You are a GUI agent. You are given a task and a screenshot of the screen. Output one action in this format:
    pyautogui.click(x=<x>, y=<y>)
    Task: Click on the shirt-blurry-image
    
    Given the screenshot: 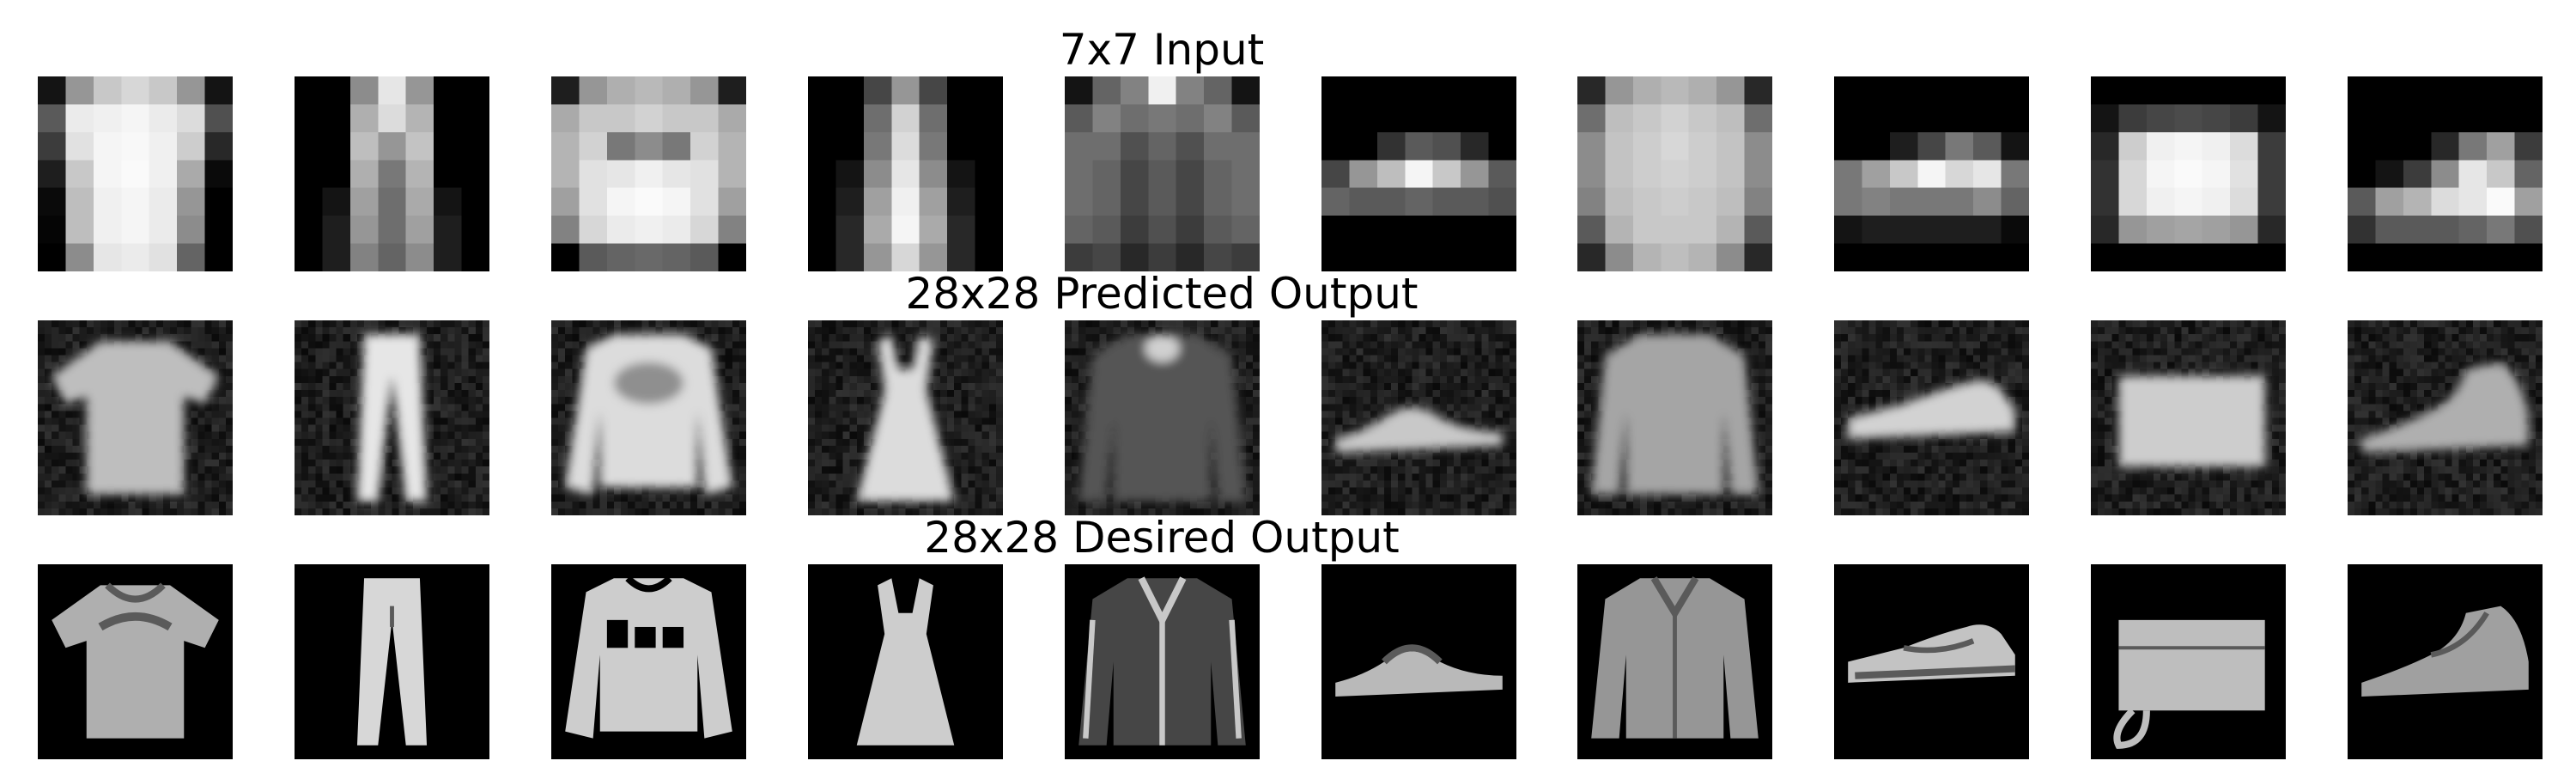 What is the action you would take?
    pyautogui.click(x=1675, y=417)
    